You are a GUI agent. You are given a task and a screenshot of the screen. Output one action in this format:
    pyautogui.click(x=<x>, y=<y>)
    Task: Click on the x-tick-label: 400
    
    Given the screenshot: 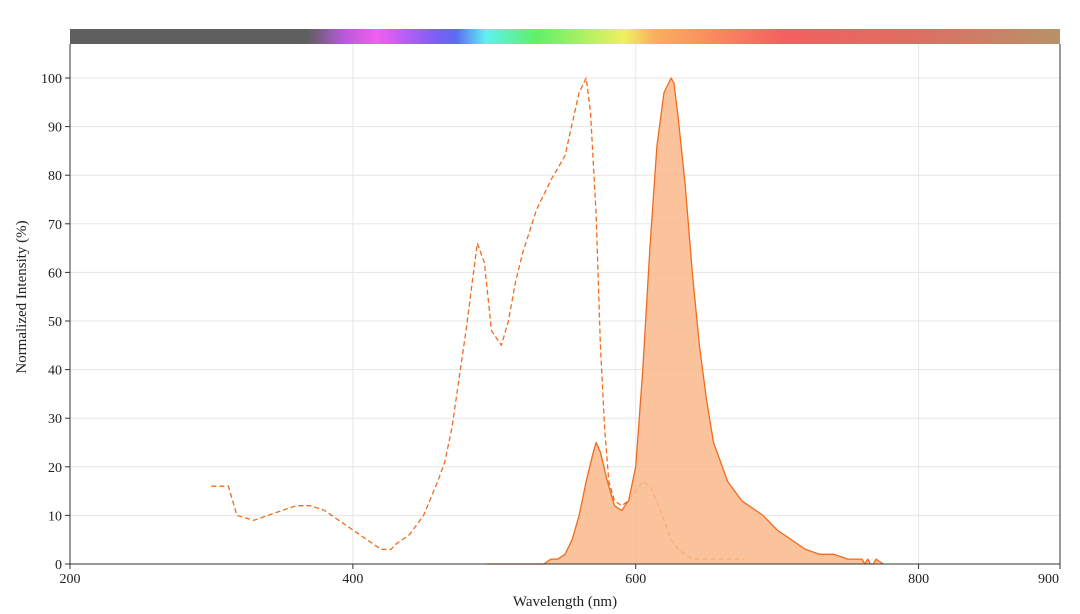 What is the action you would take?
    pyautogui.click(x=352, y=579)
    